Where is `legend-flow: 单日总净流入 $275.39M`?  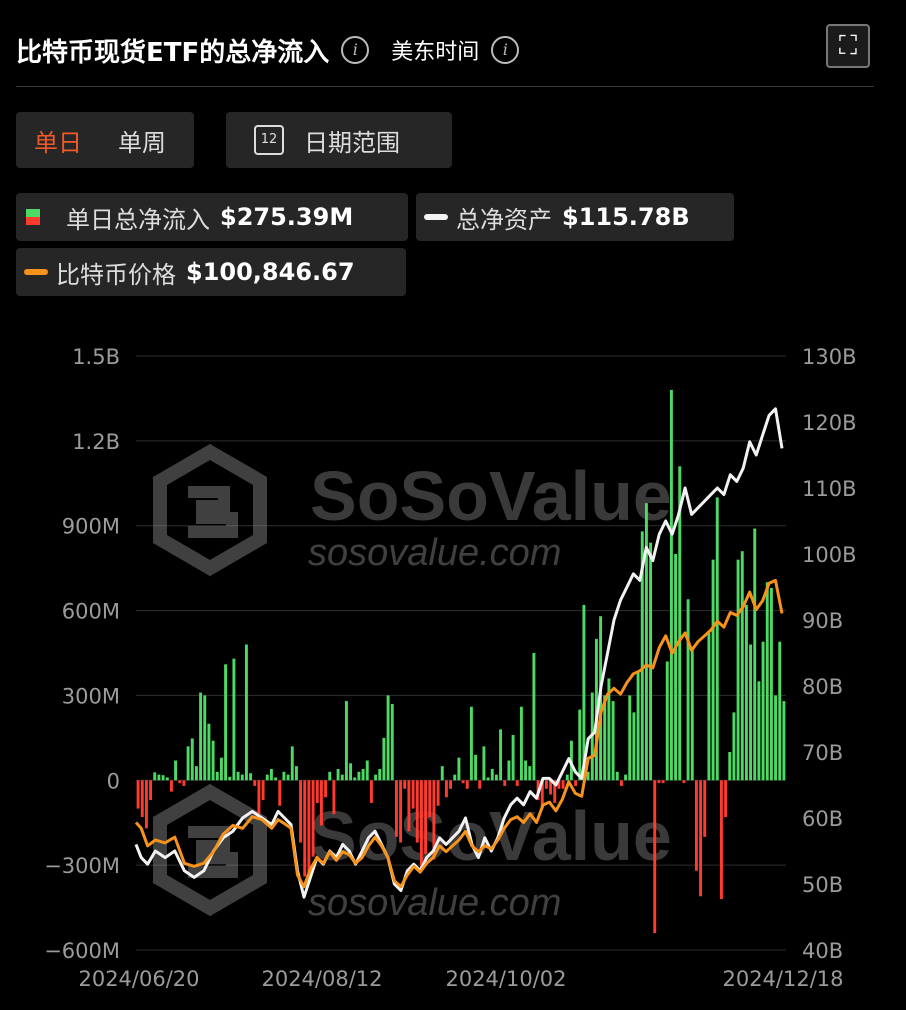
legend-flow: 单日总净流入 $275.39M is located at coordinates (212, 217).